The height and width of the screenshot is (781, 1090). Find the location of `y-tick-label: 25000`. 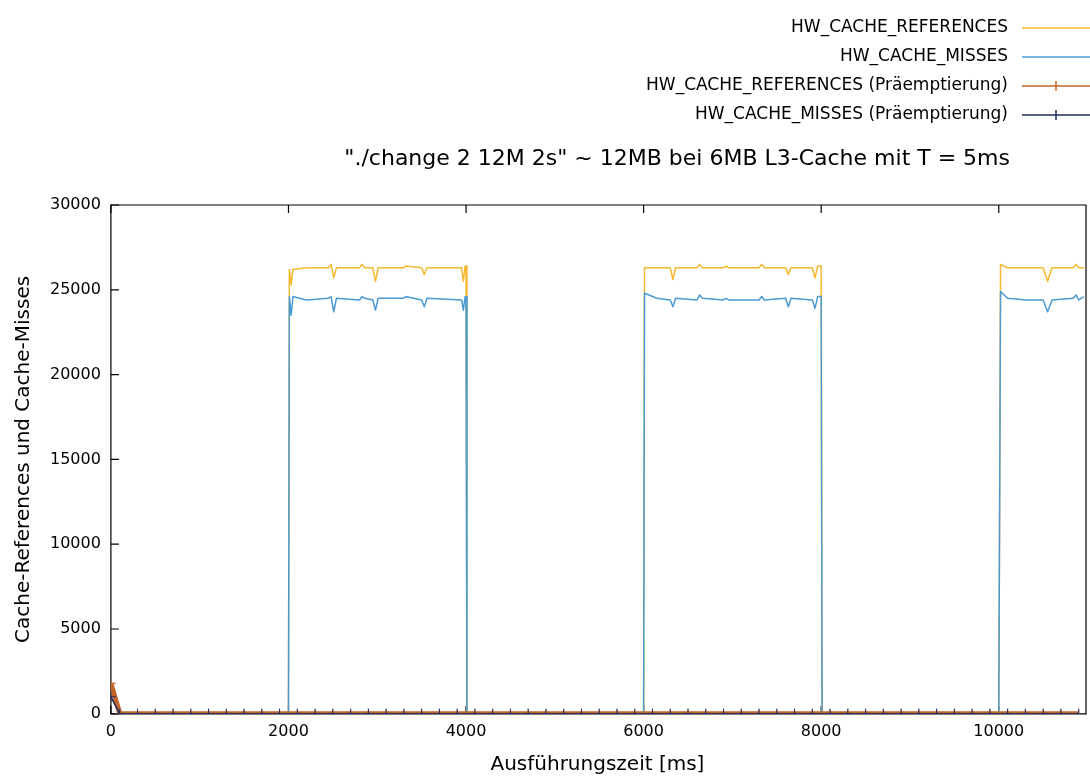

y-tick-label: 25000 is located at coordinates (75, 288).